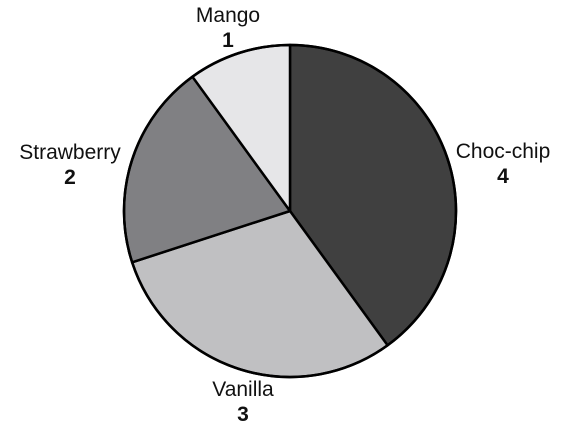 Image resolution: width=562 pixels, height=427 pixels. What do you see at coordinates (503, 176) in the screenshot?
I see `slice-value-choc-chip: 4` at bounding box center [503, 176].